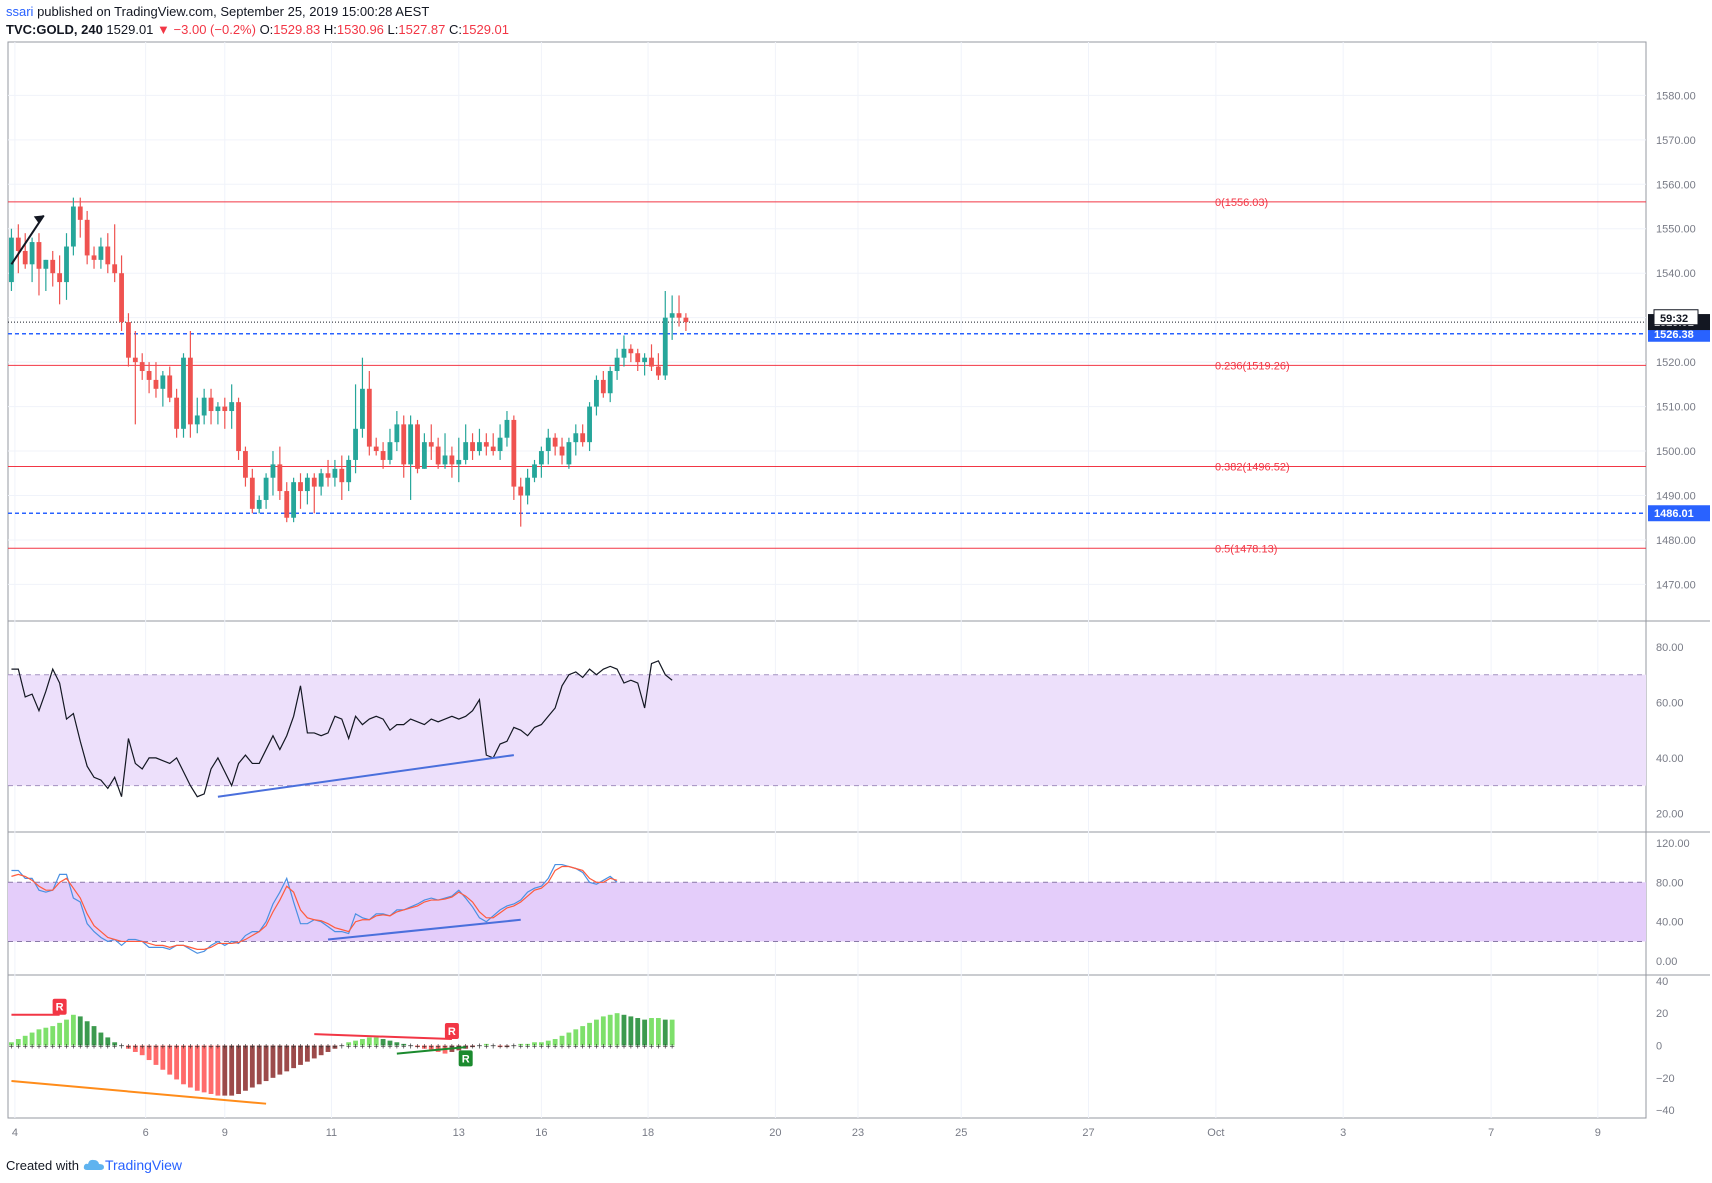 Image resolution: width=1712 pixels, height=1183 pixels. What do you see at coordinates (130, 29) in the screenshot?
I see `last-value: 1529.01` at bounding box center [130, 29].